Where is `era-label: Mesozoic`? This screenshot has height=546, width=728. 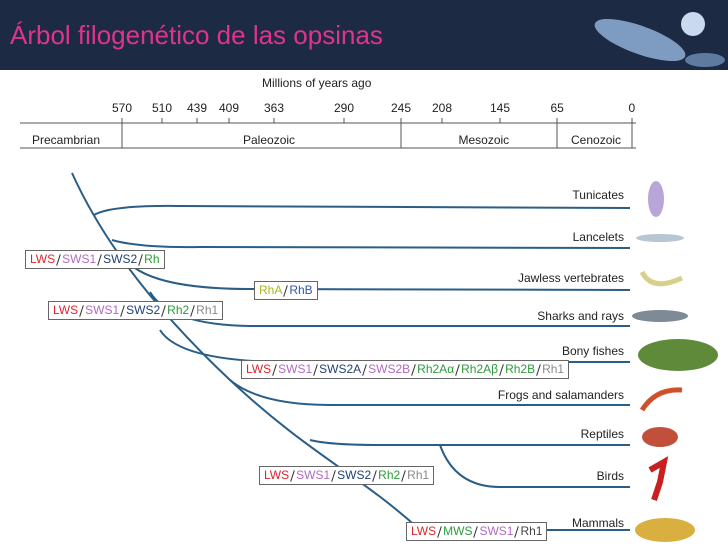 era-label: Mesozoic is located at coordinates (484, 140).